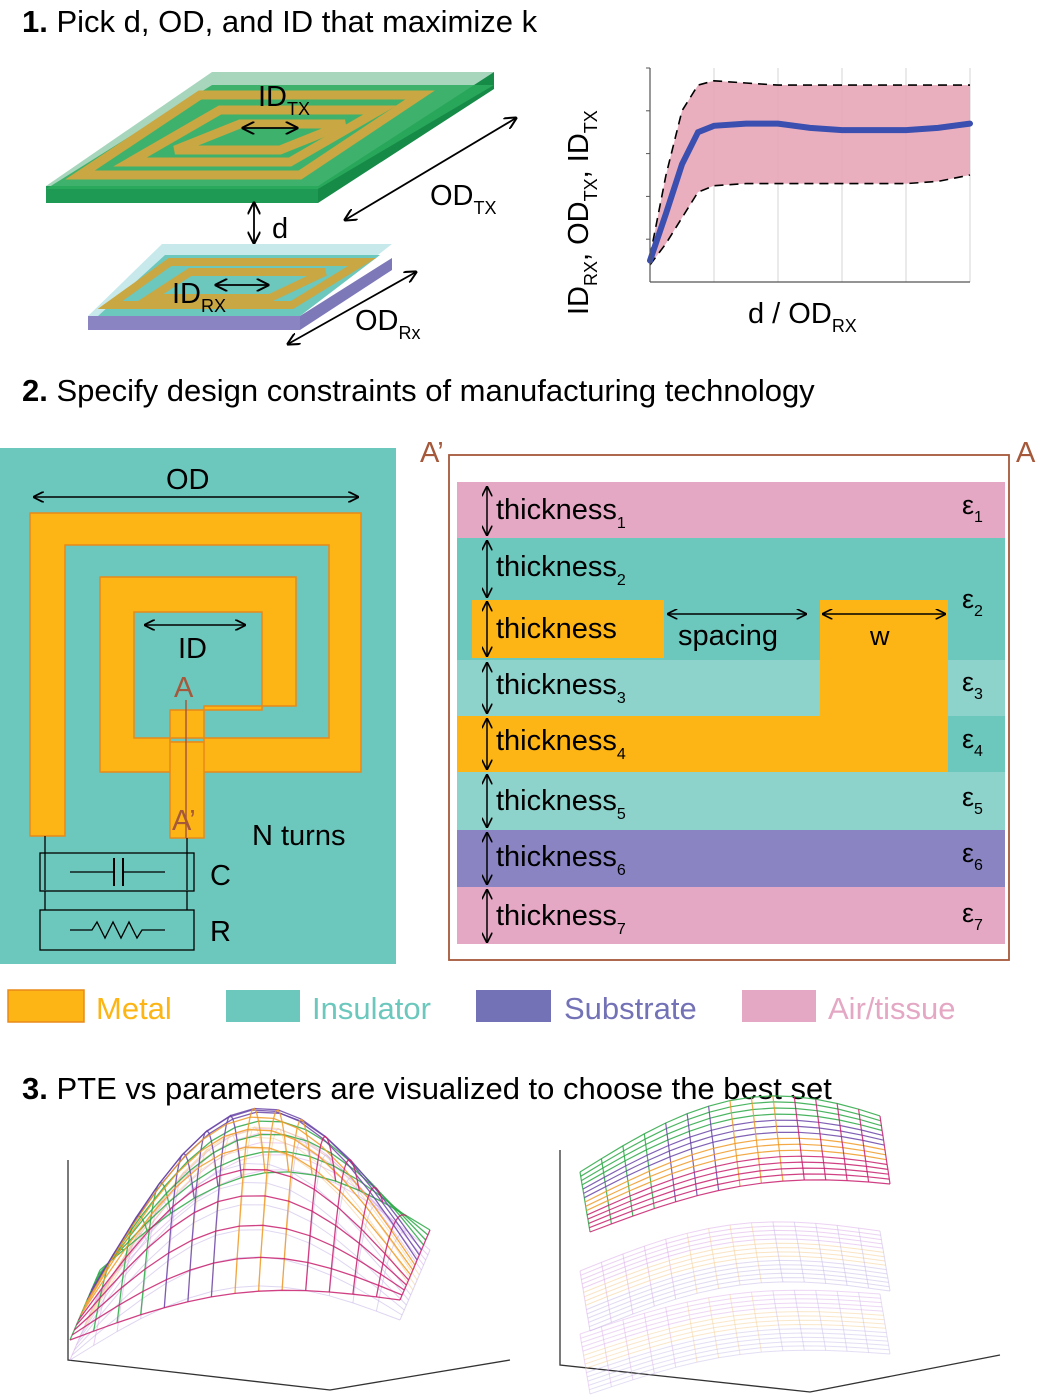  I want to click on section-a-prime-label: A’, so click(432, 453).